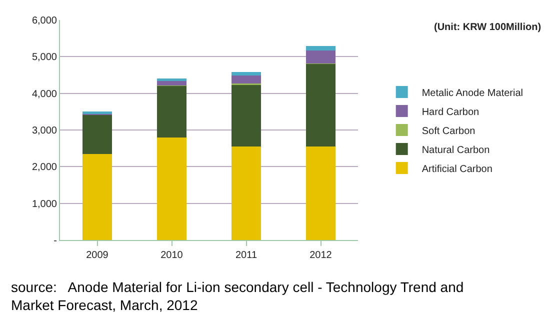 This screenshot has height=324, width=548. What do you see at coordinates (45, 131) in the screenshot?
I see `y-tick-label: 3,000` at bounding box center [45, 131].